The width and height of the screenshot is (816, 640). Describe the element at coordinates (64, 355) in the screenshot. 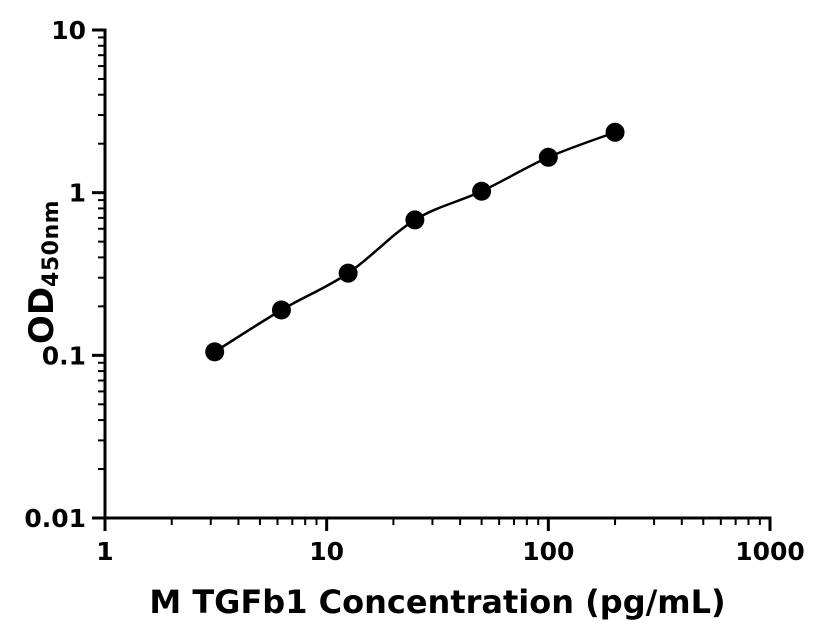

I see `y-tick-label: 0.1` at that location.